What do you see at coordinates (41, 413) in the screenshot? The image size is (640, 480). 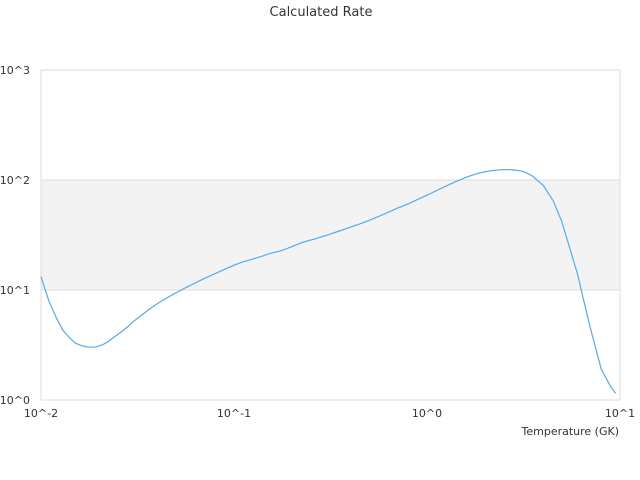 I see `x-tick-label: 10^-2` at bounding box center [41, 413].